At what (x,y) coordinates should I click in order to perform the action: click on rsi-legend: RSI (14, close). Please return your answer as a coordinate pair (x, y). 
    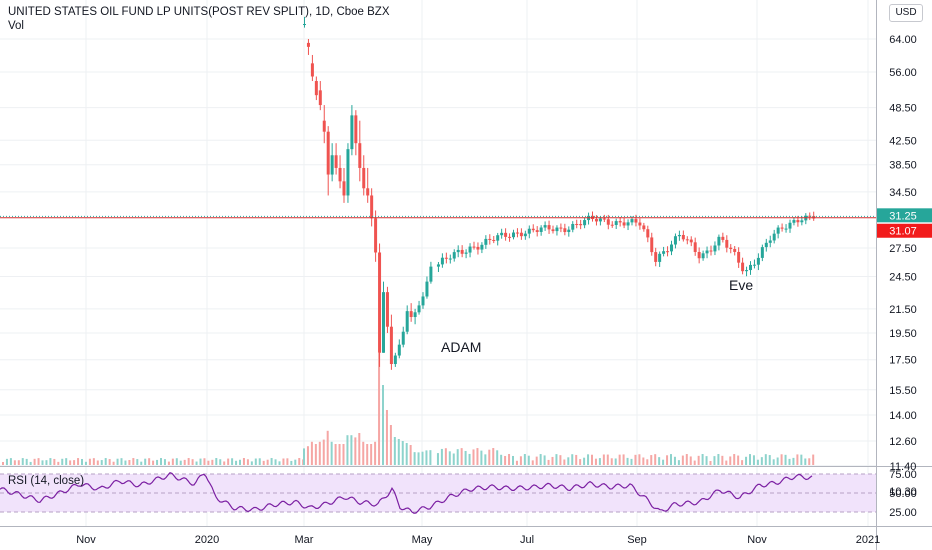
    Looking at the image, I should click on (46, 481).